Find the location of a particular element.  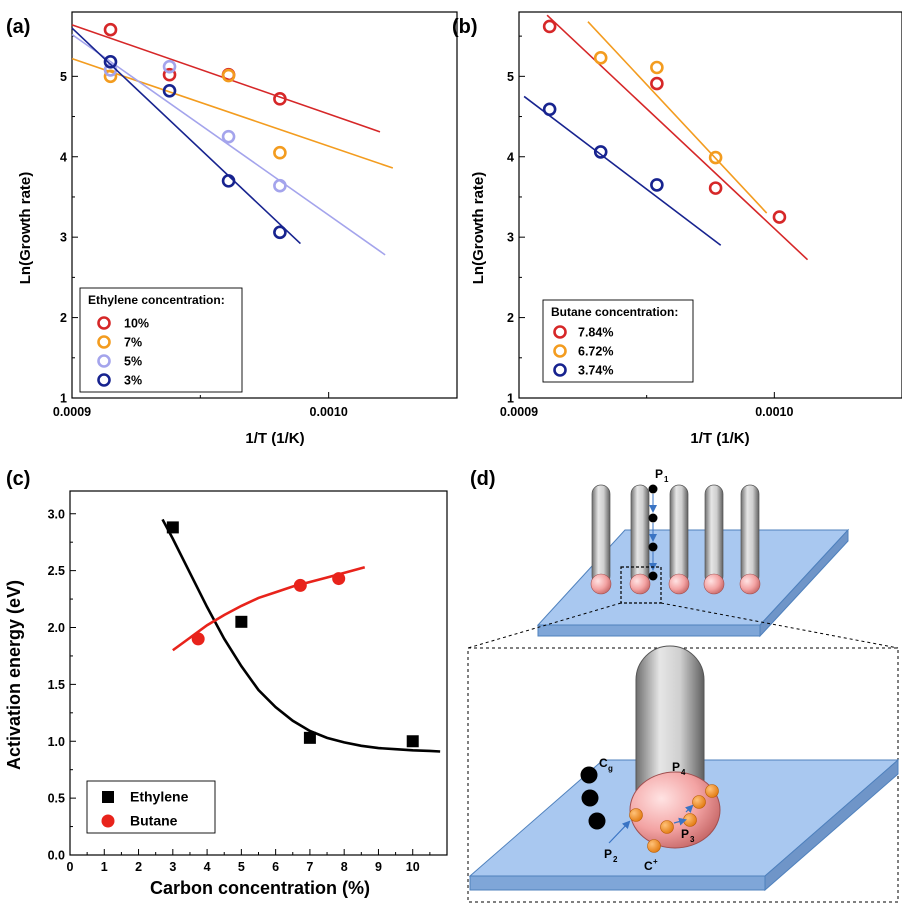

label-p3: P is located at coordinates (685, 834).